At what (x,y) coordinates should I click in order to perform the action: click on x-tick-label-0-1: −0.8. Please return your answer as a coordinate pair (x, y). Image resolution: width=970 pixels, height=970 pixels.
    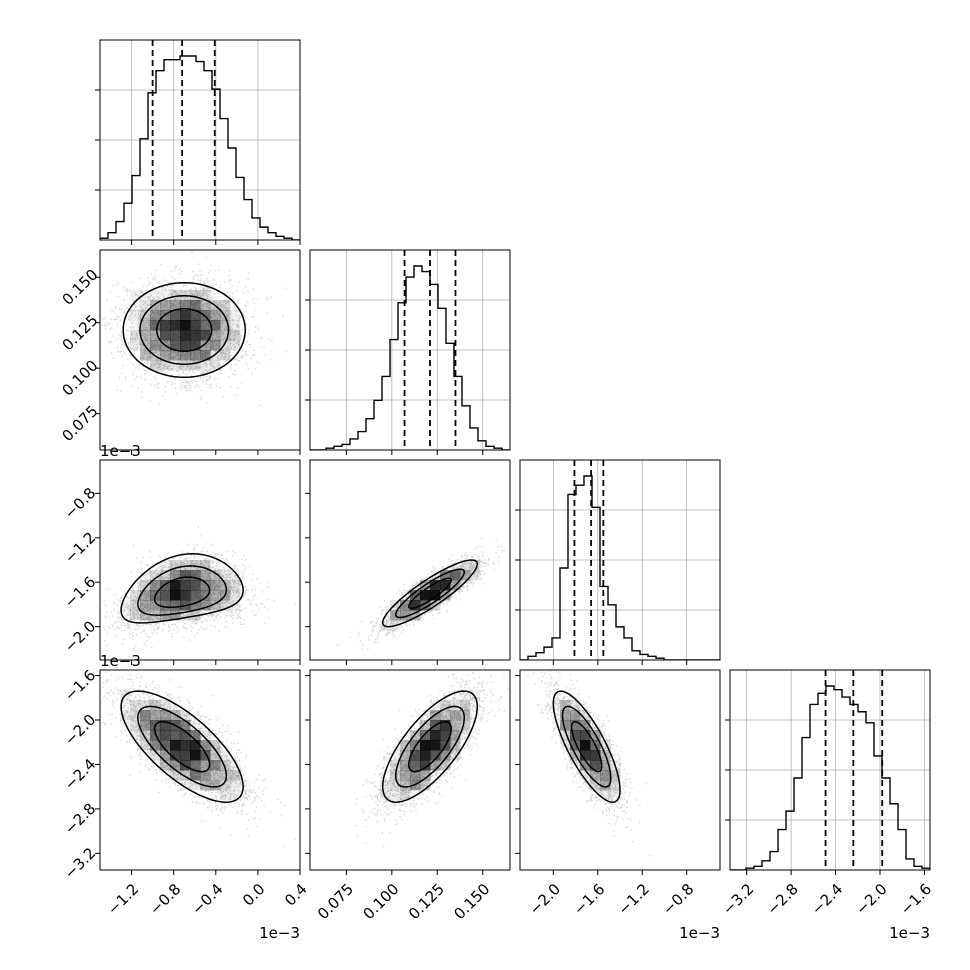
    Looking at the image, I should click on (165, 899).